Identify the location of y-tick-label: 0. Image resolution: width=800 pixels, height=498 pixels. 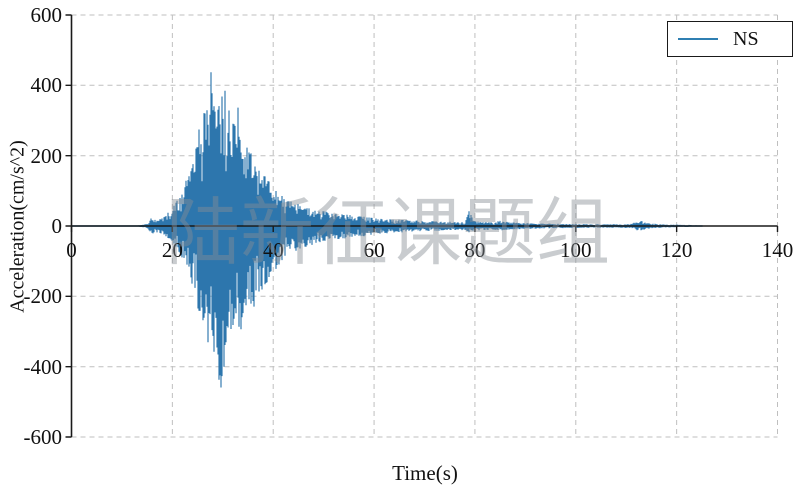
(57, 226).